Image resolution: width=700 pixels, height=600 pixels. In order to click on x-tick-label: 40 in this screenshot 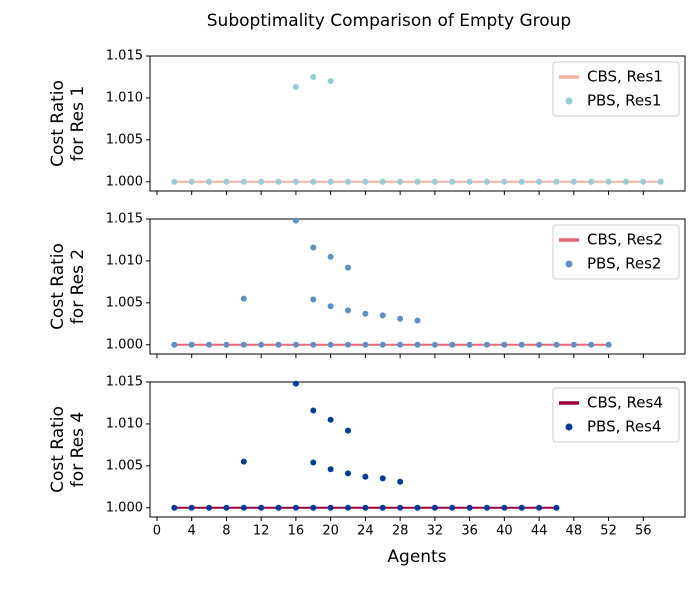, I will do `click(504, 531)`.